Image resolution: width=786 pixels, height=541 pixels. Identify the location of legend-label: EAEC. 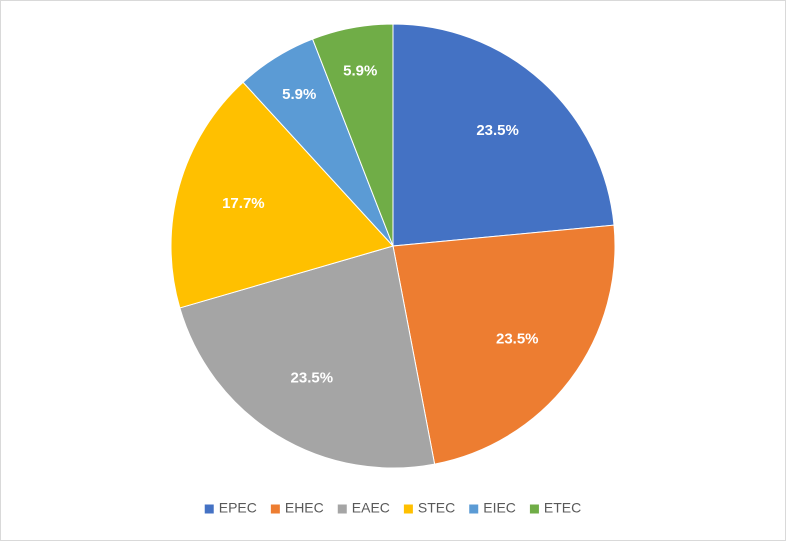
(371, 508).